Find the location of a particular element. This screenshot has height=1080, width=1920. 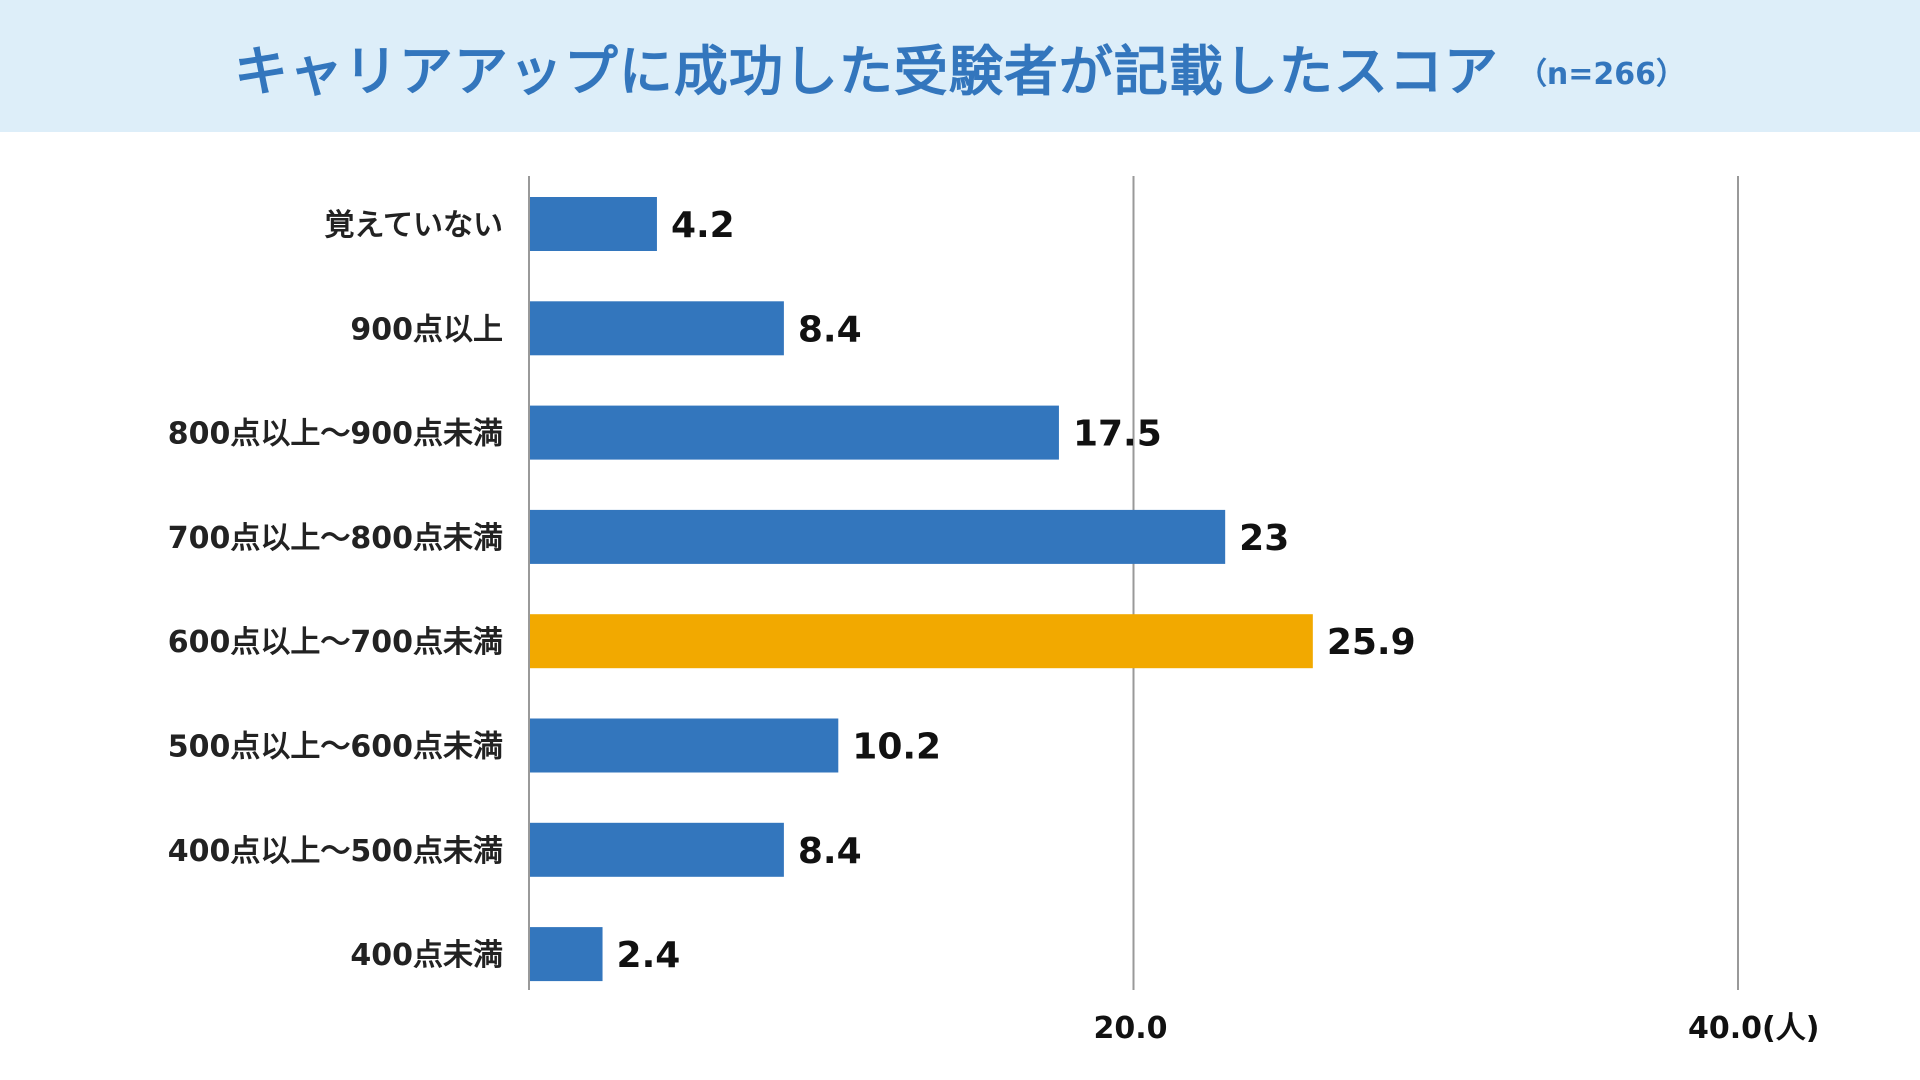

title-band is located at coordinates (960, 66).